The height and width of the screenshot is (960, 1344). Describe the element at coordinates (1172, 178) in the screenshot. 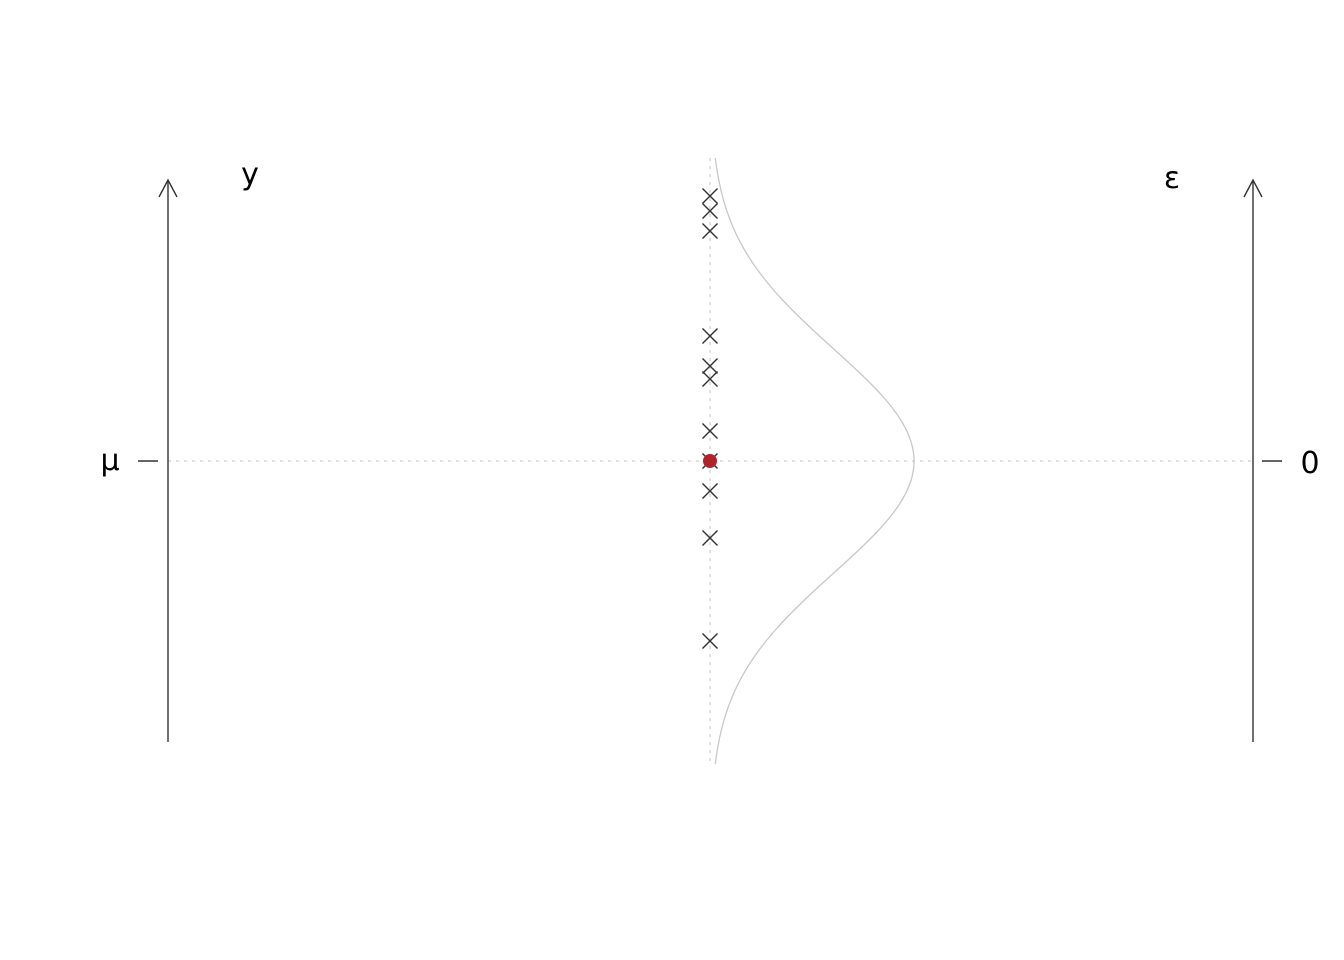

I see `right-axis-label: ε` at that location.